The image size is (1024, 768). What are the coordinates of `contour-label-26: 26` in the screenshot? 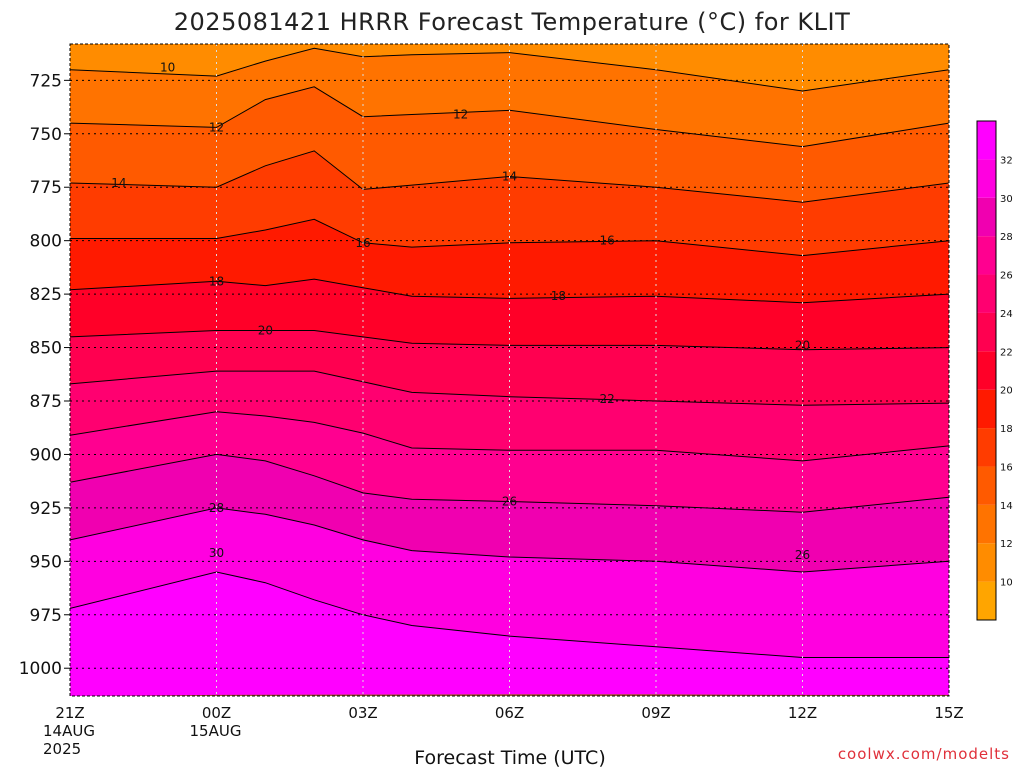 It's located at (509, 501).